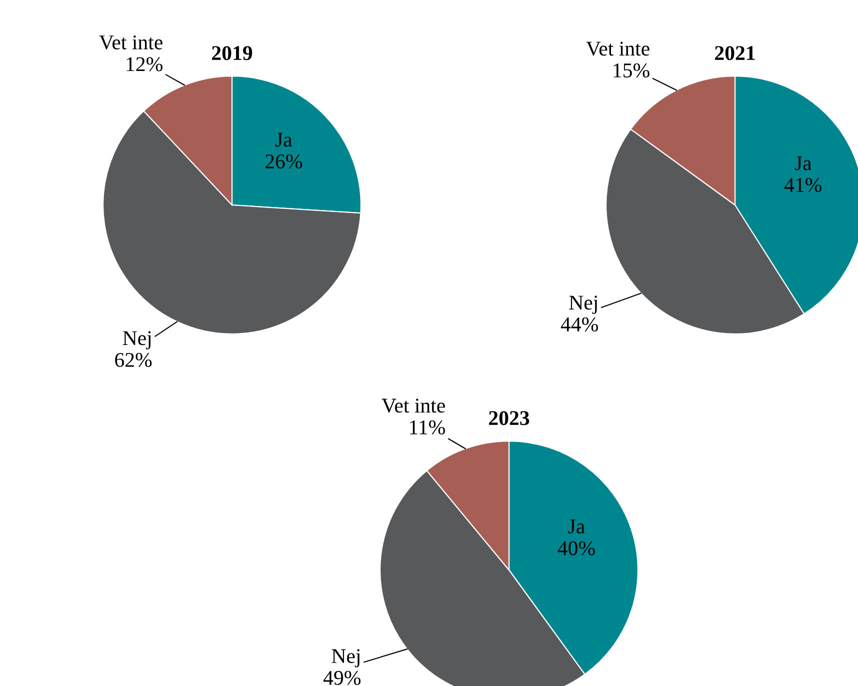  I want to click on chart-title: 2019, so click(232, 53).